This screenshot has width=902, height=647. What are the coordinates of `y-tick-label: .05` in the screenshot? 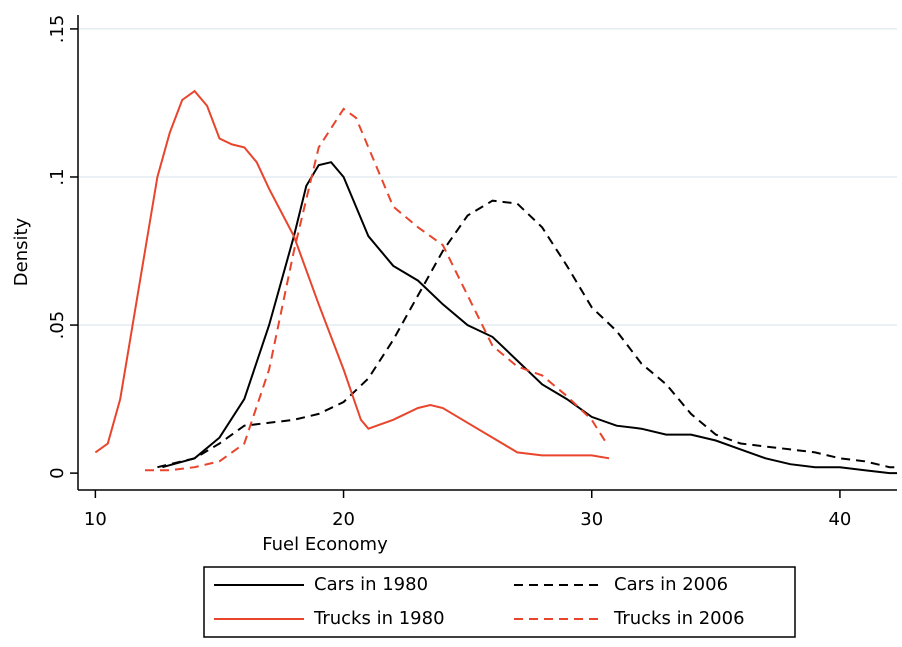 It's located at (57, 325).